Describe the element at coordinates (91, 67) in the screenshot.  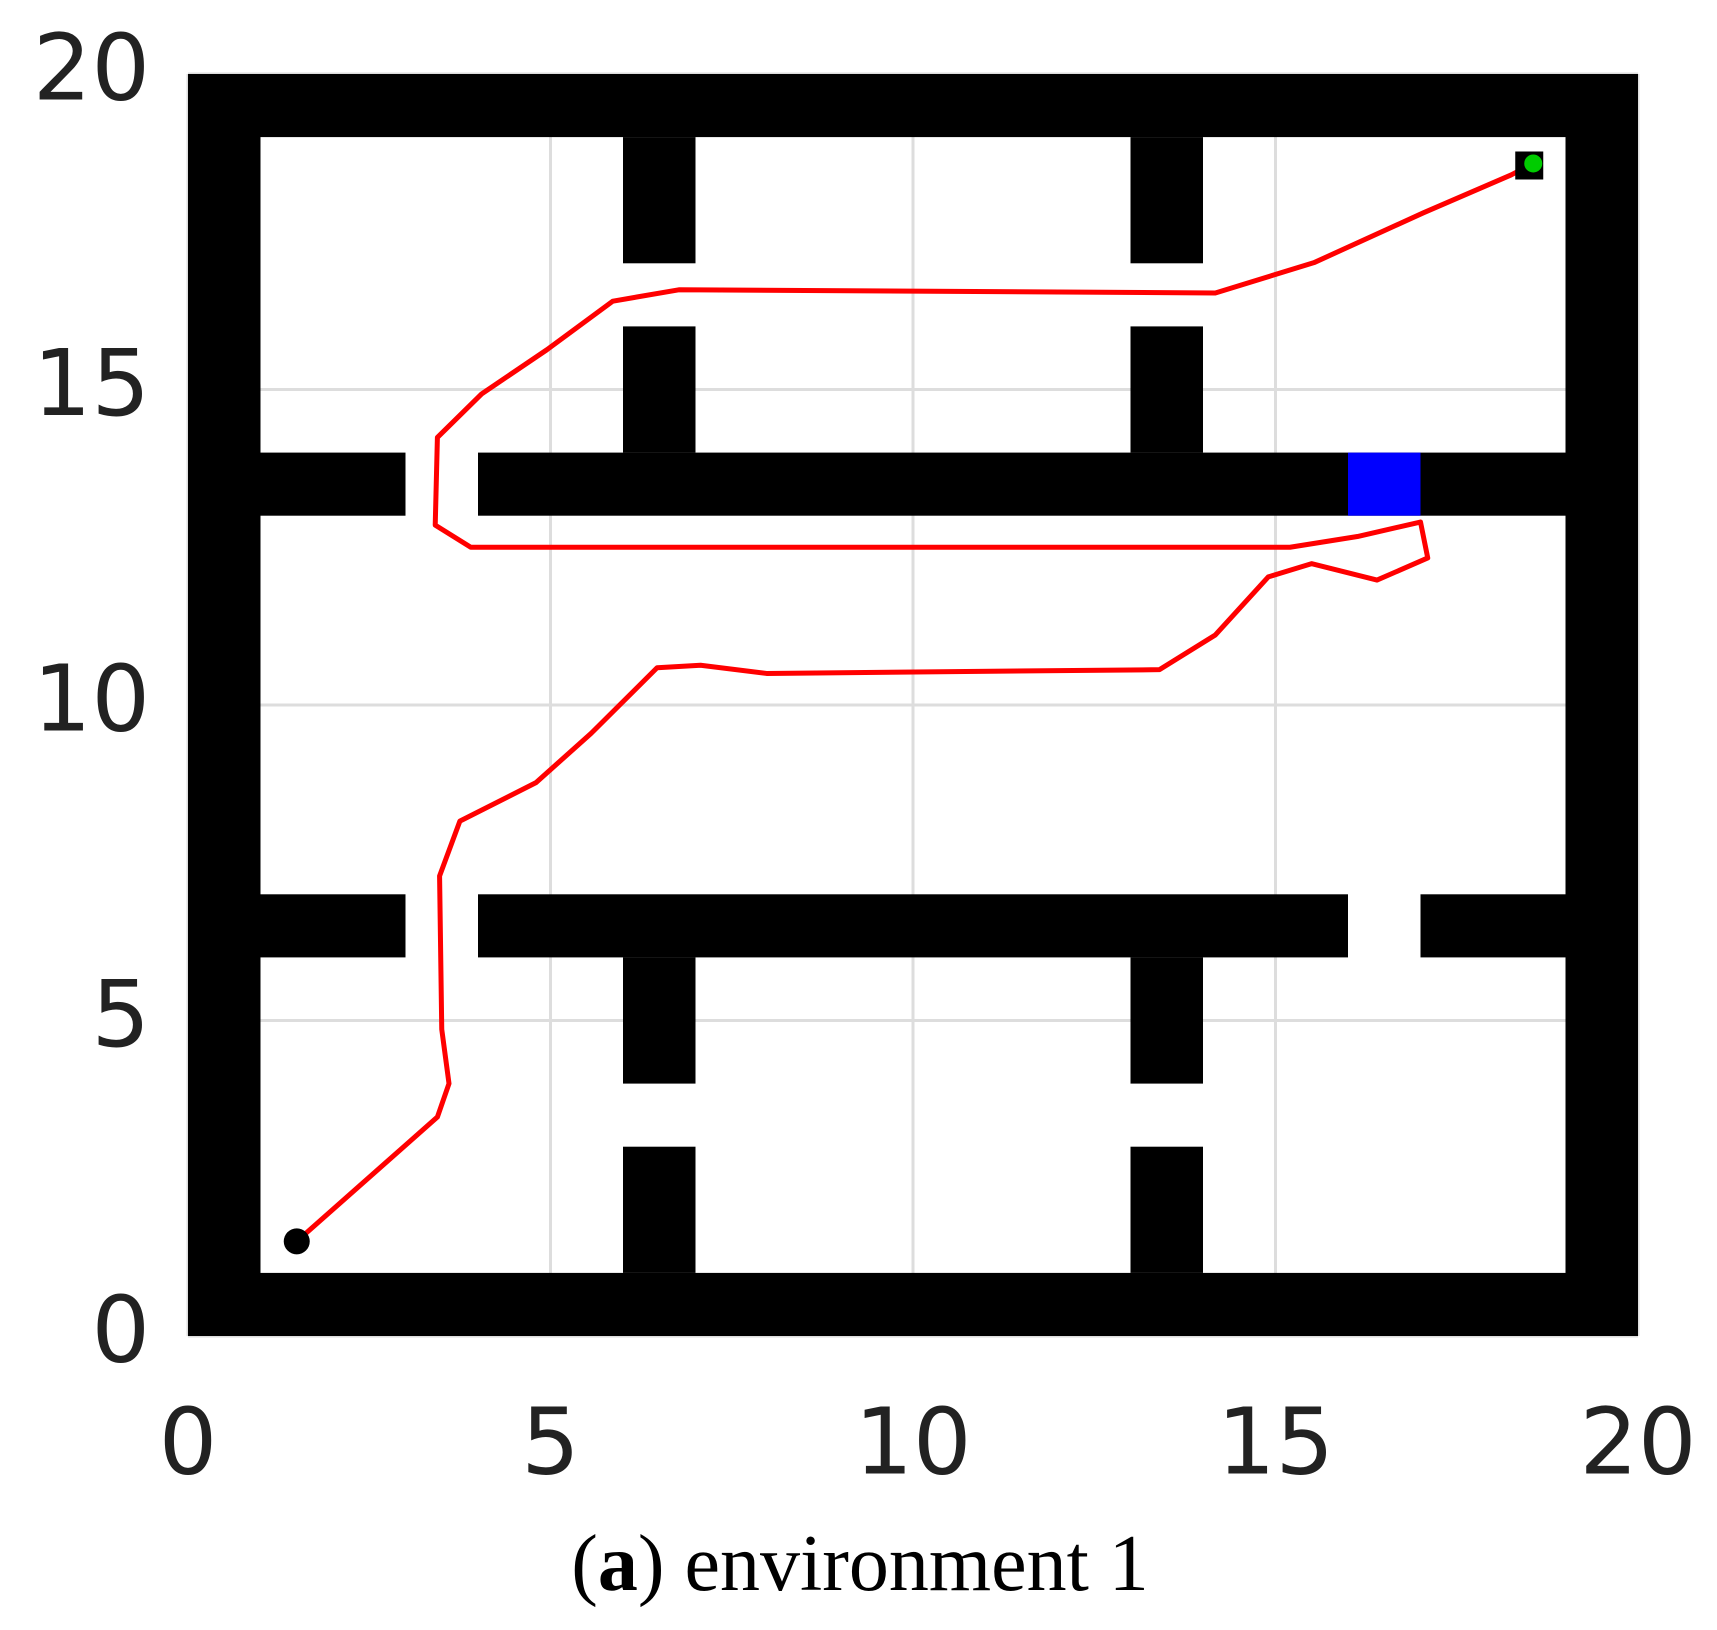
I see `y-tick-label: 20` at that location.